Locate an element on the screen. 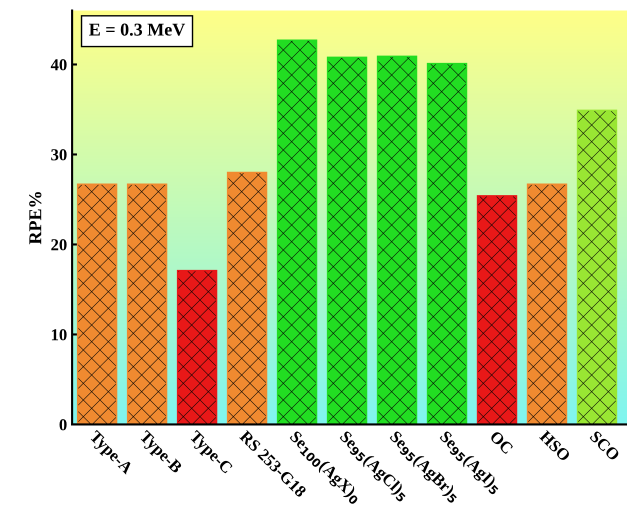 This screenshot has width=627, height=524. y-tick-label: 10 is located at coordinates (59, 334).